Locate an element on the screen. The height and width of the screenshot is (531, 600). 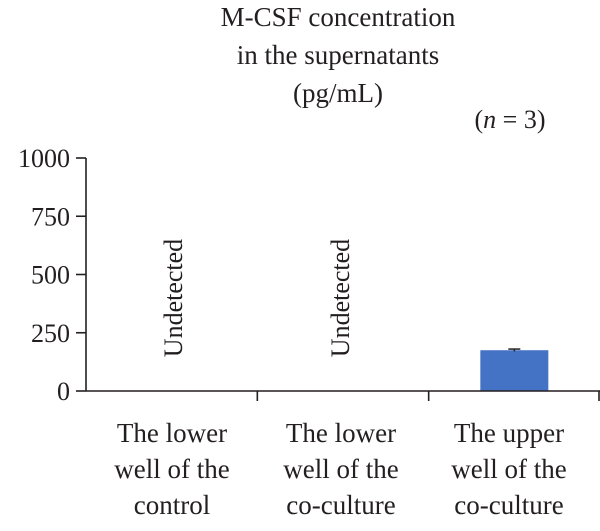
sample-size-label: (n = 3) is located at coordinates (510, 119).